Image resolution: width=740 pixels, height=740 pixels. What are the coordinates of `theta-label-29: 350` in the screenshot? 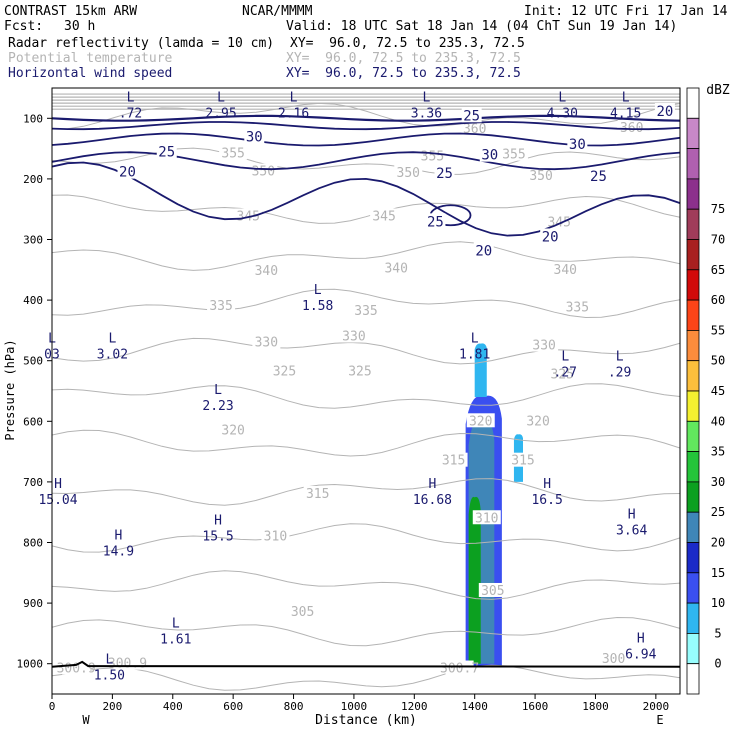 It's located at (263, 172).